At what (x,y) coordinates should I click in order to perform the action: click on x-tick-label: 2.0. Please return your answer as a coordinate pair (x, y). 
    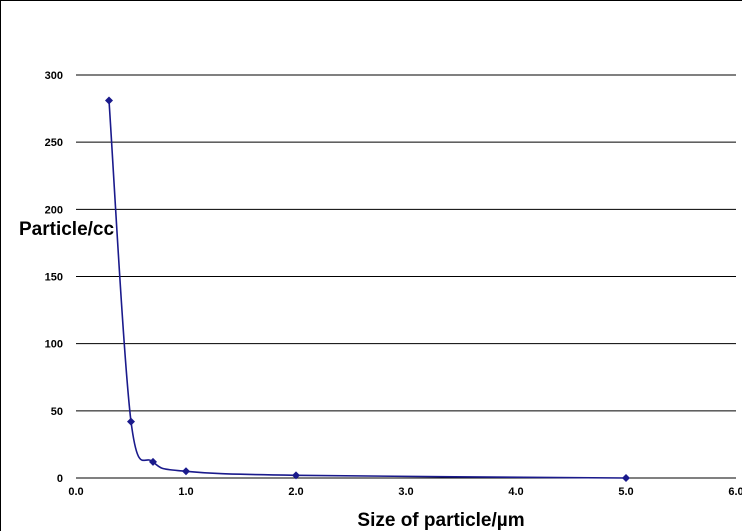
    Looking at the image, I should click on (295, 492).